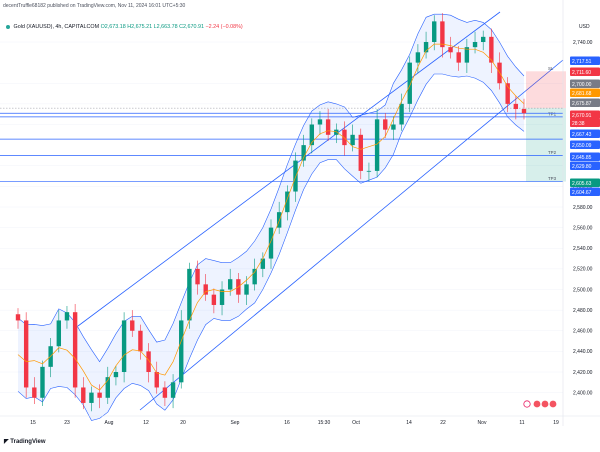 This screenshot has width=600, height=452. Describe the element at coordinates (183, 423) in the screenshot. I see `time-tick: 20` at that location.